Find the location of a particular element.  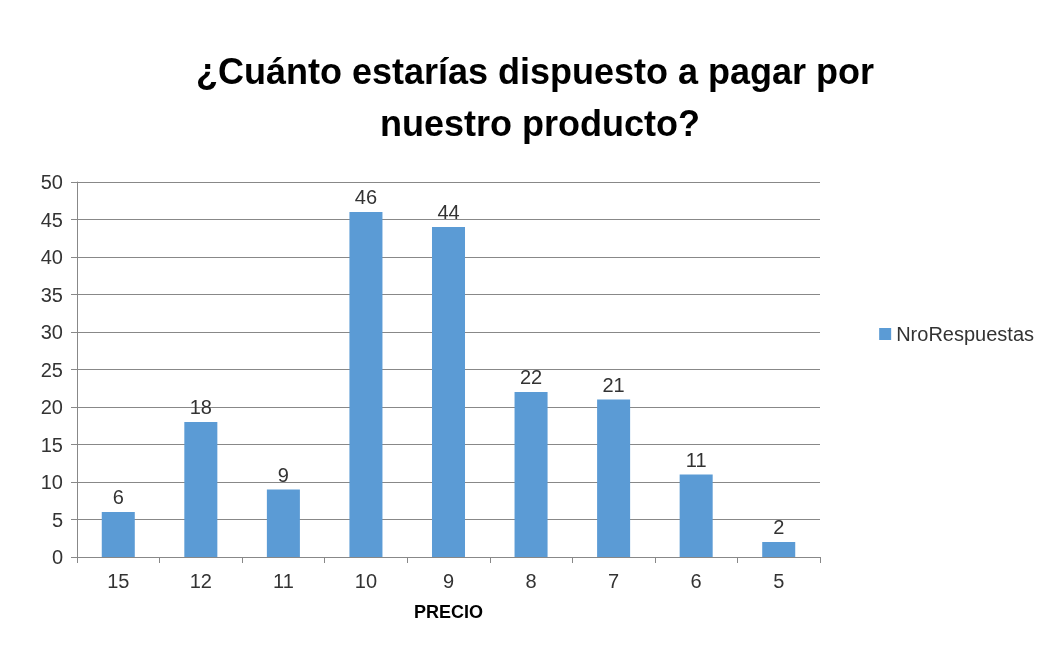

x-tick-label: 11 is located at coordinates (283, 581).